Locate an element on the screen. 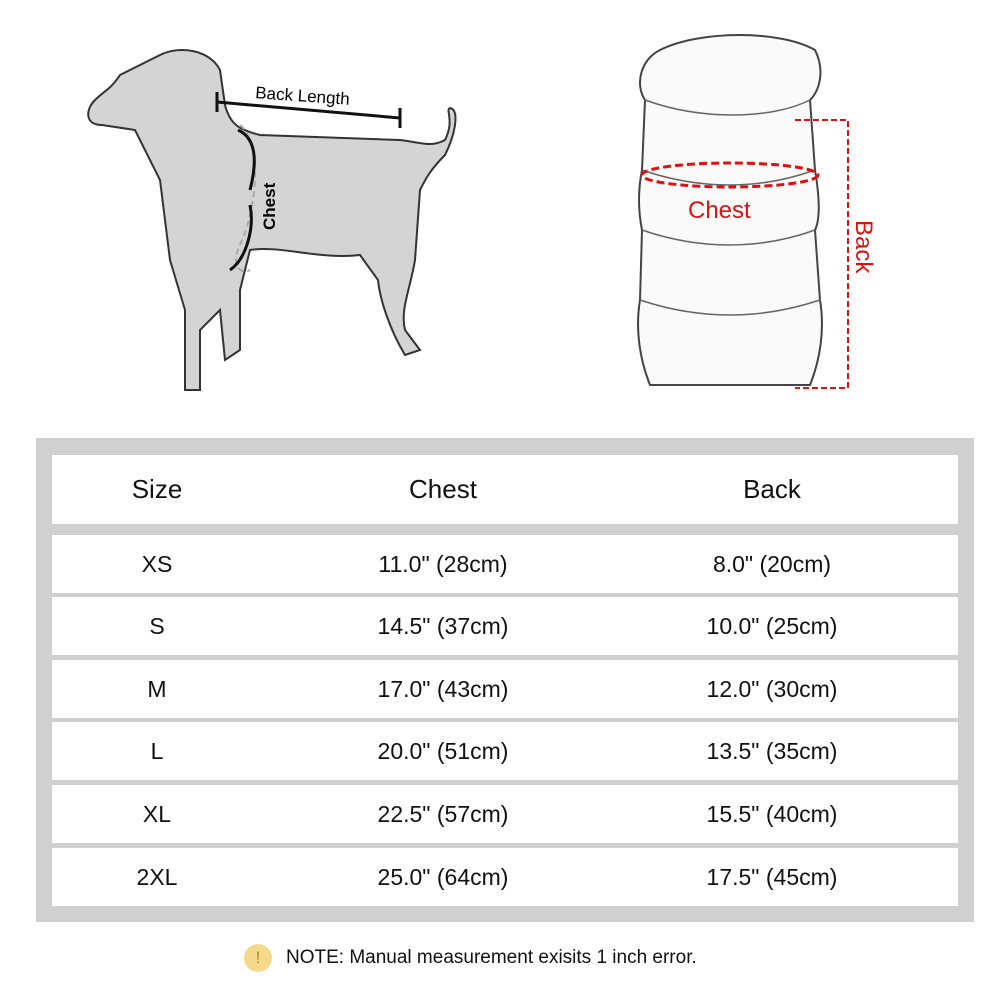 This screenshot has width=1000, height=1000. table-row: S 14.5" (37cm) 10.0" (25cm) is located at coordinates (505, 626).